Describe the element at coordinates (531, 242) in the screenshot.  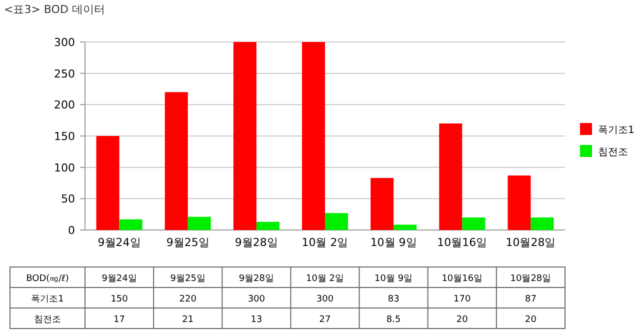
I see `x-tick-label: 10월28일` at that location.